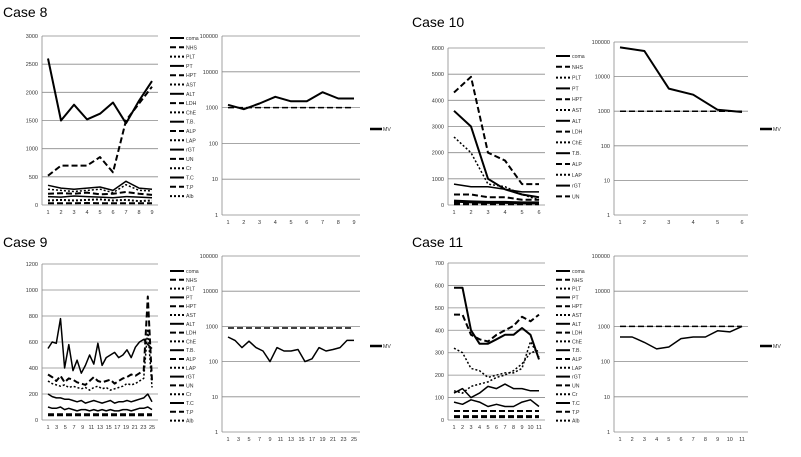 The height and width of the screenshot is (457, 801). What do you see at coordinates (439, 286) in the screenshot?
I see `y-tick-label: 600` at bounding box center [439, 286].